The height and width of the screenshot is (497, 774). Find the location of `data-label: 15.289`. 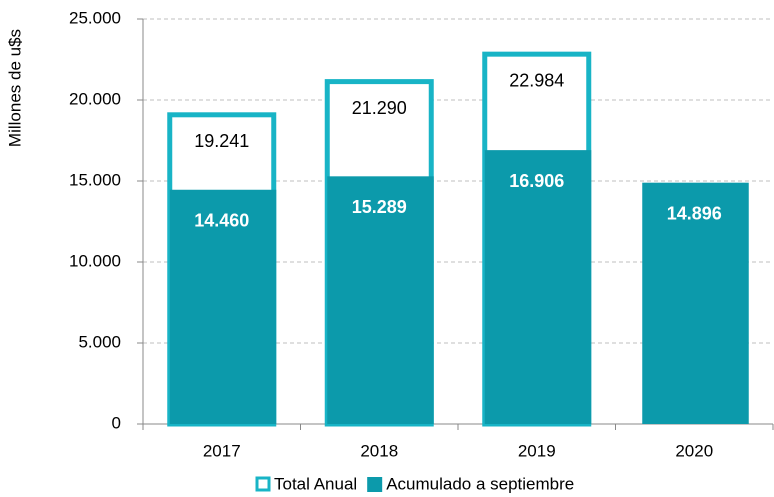

data-label: 15.289 is located at coordinates (379, 207).